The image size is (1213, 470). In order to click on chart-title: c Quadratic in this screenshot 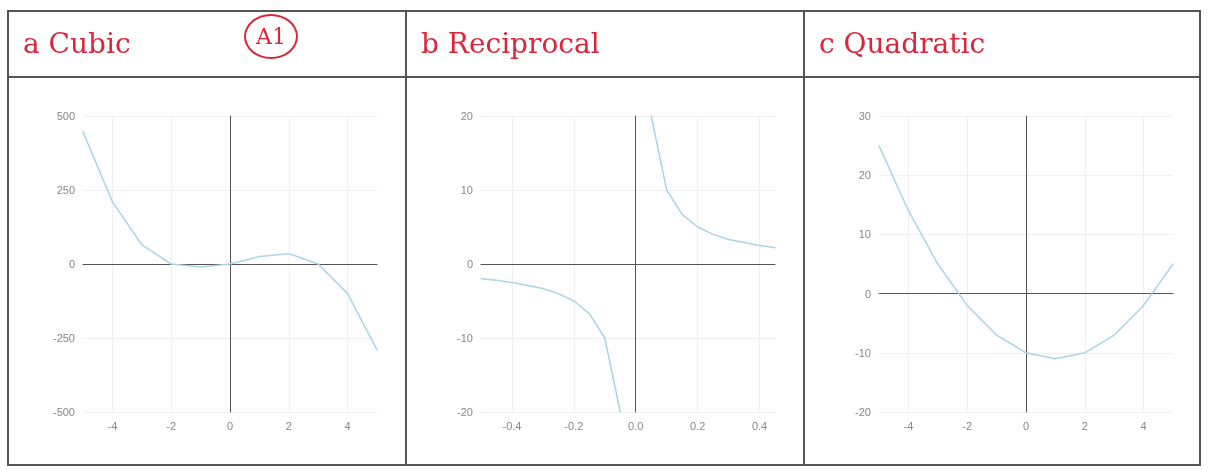, I will do `click(902, 44)`.